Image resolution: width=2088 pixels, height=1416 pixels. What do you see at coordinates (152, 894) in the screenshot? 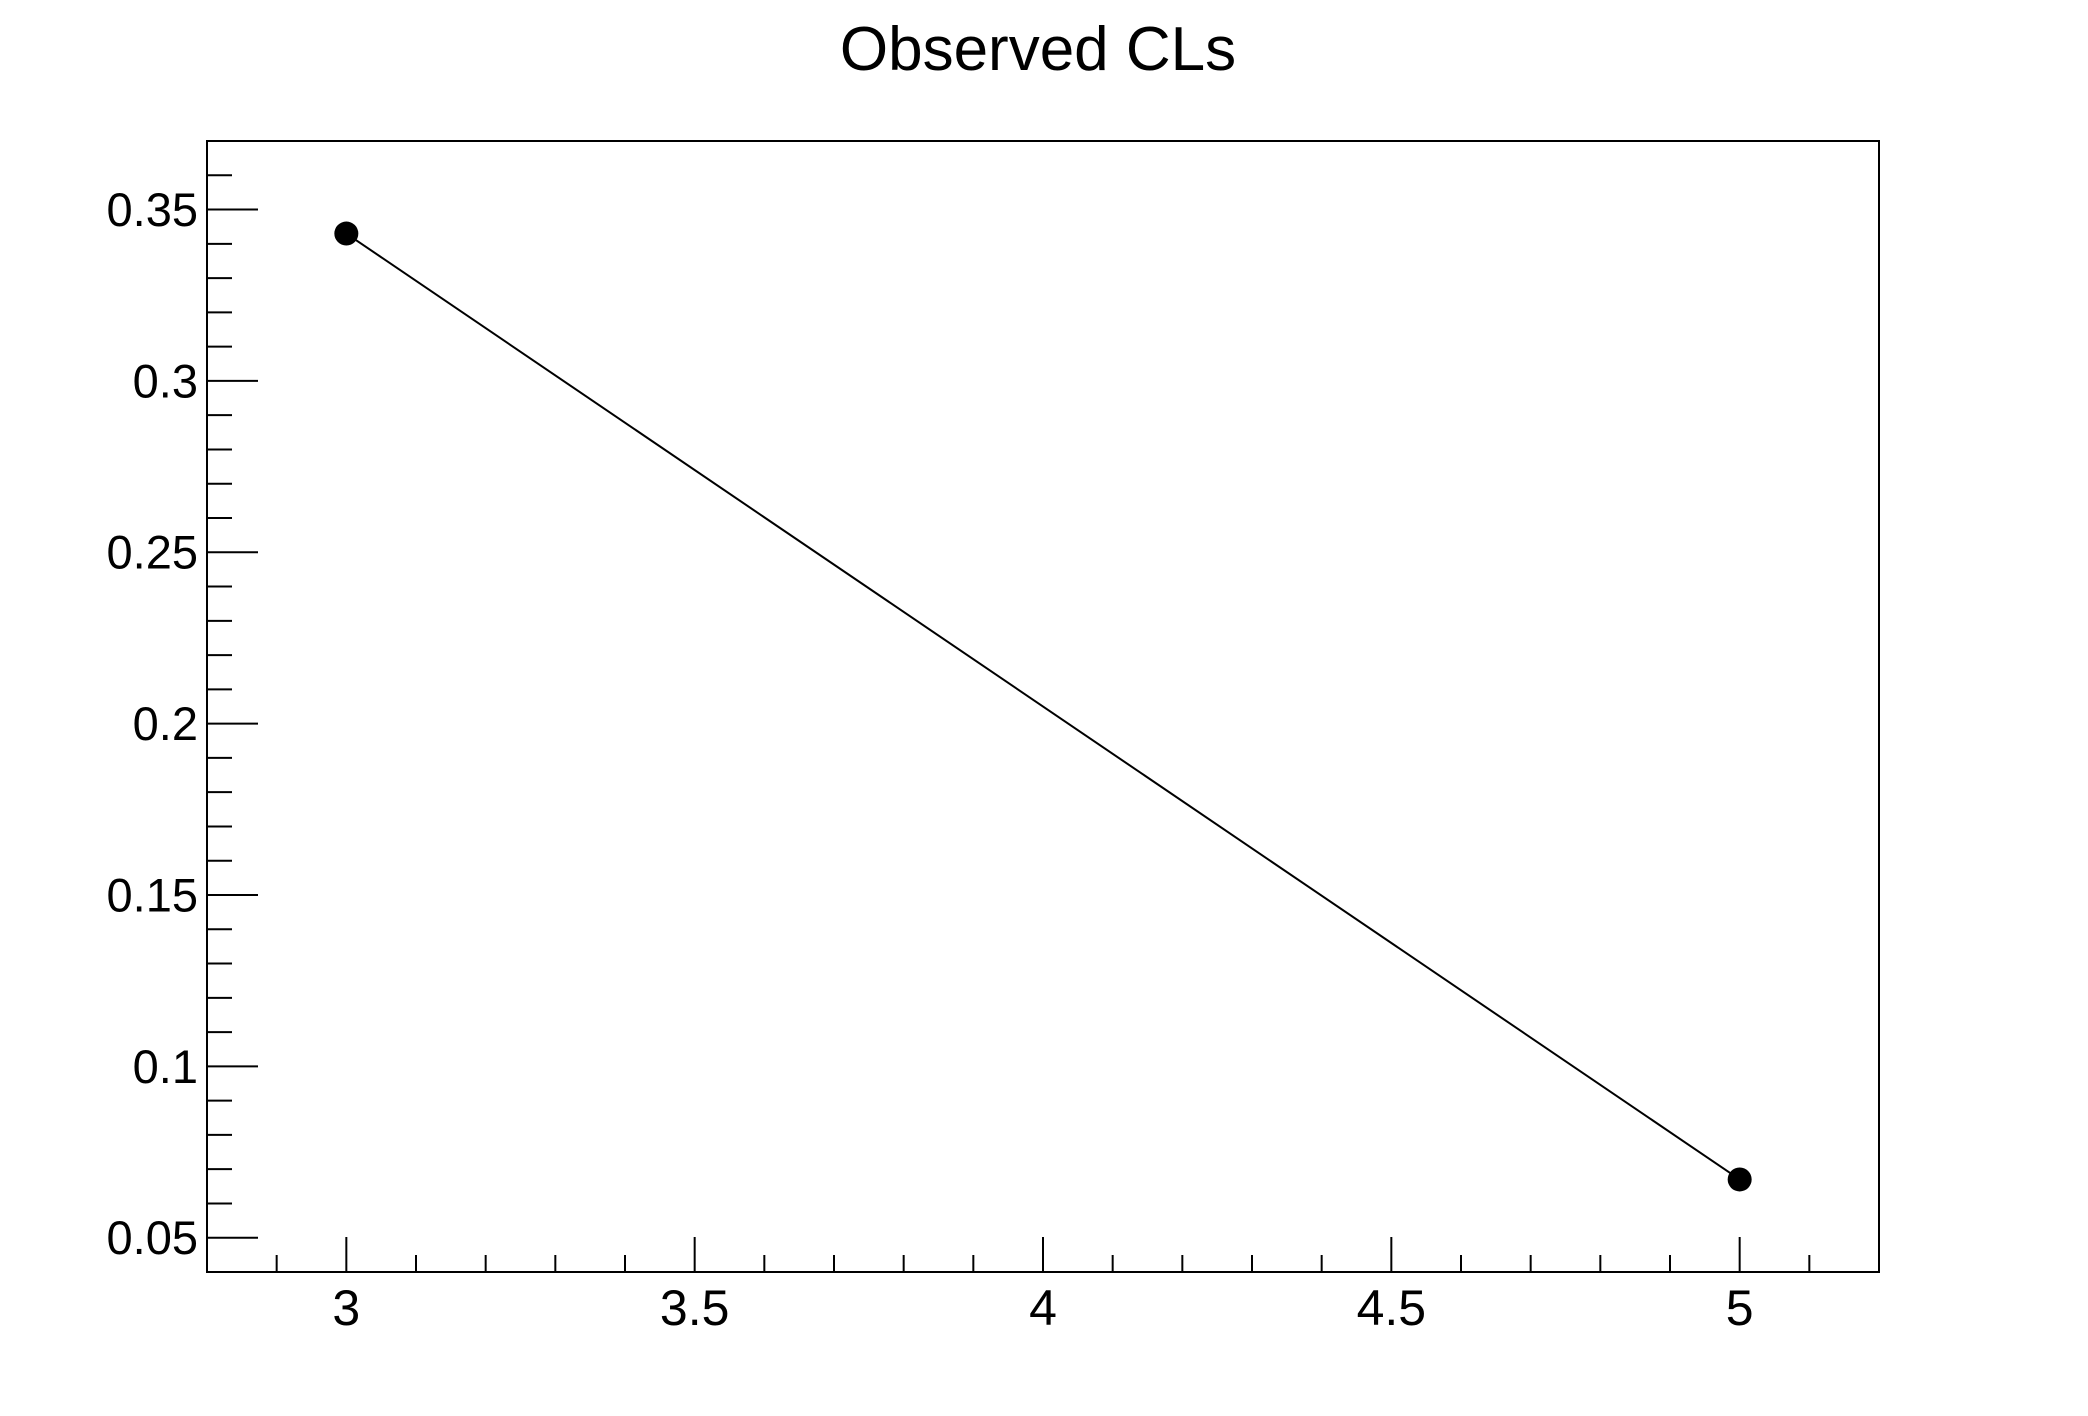
I see `y-axis-tick-label: 0.15` at bounding box center [152, 894].